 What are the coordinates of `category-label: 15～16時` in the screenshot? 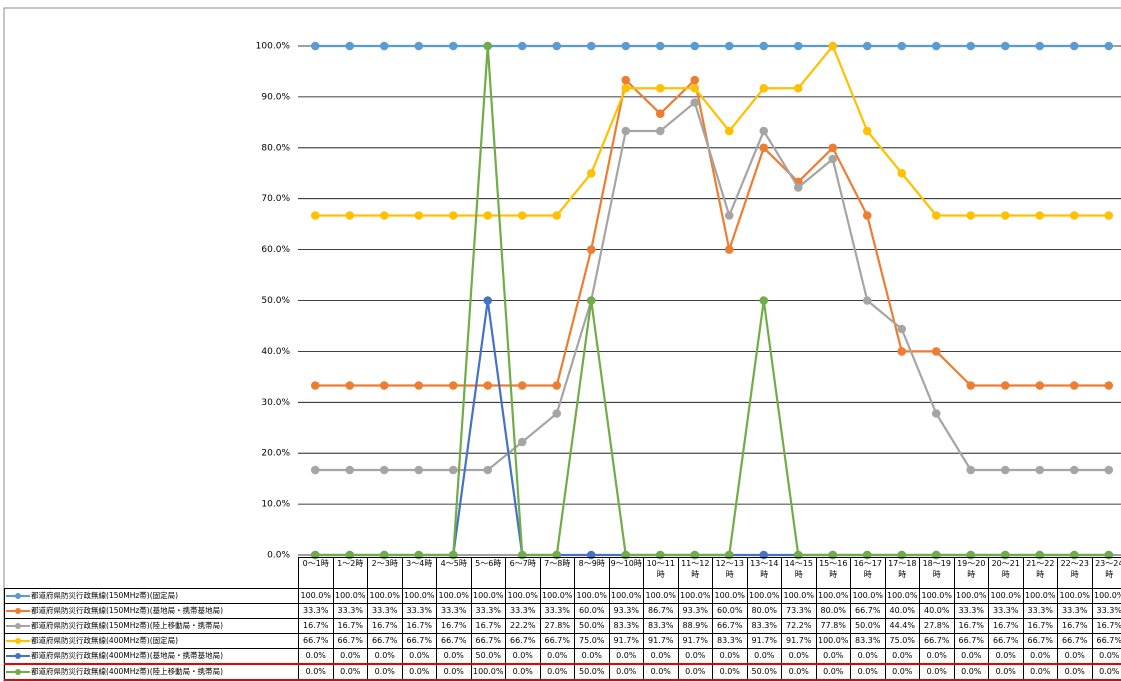 It's located at (833, 573).